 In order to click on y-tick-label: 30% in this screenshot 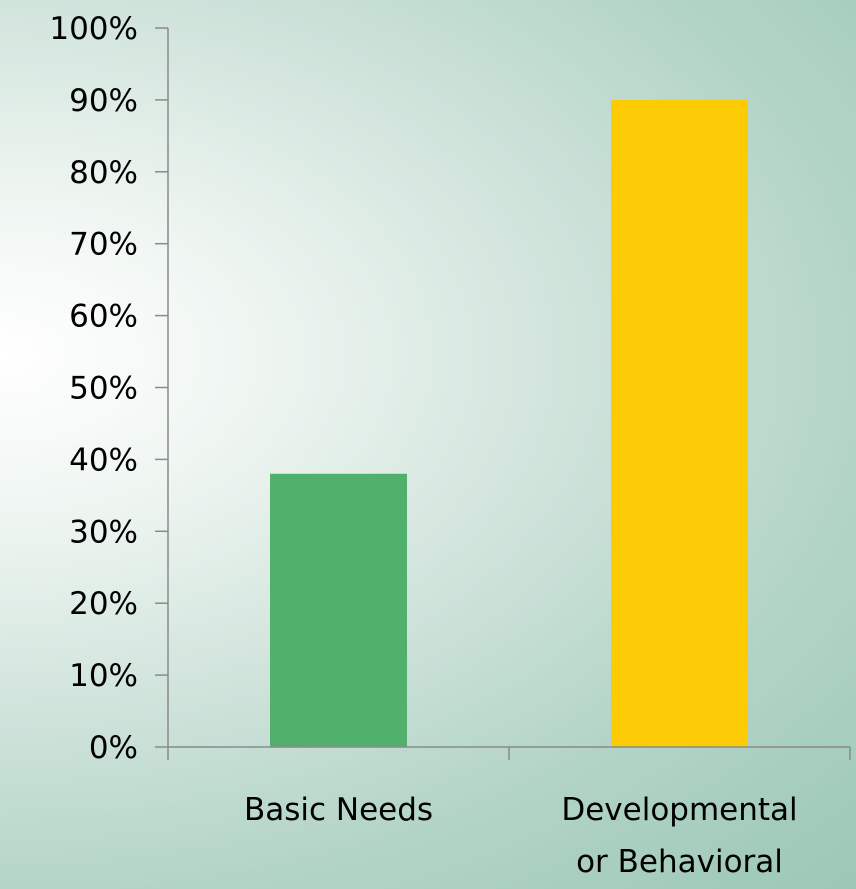, I will do `click(103, 532)`.